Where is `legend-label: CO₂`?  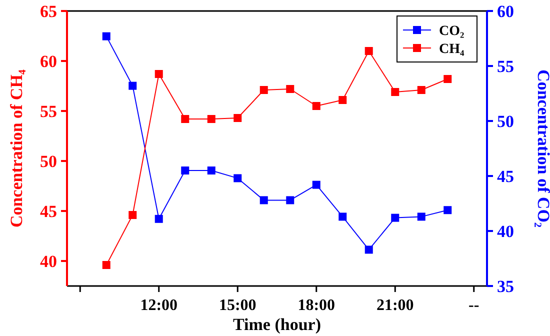
legend-label: CO₂ is located at coordinates (451, 31).